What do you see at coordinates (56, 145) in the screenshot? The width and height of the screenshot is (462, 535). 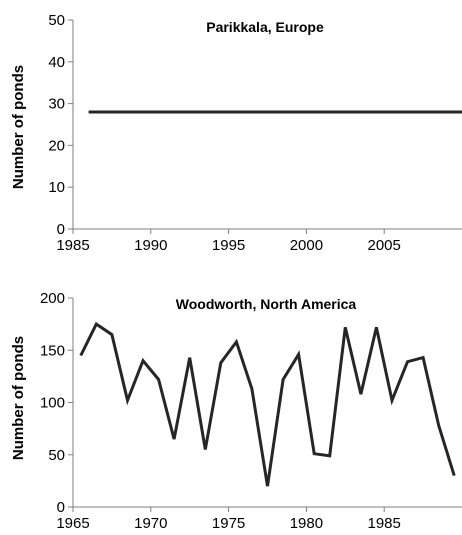 I see `y-tick-label: 20` at bounding box center [56, 145].